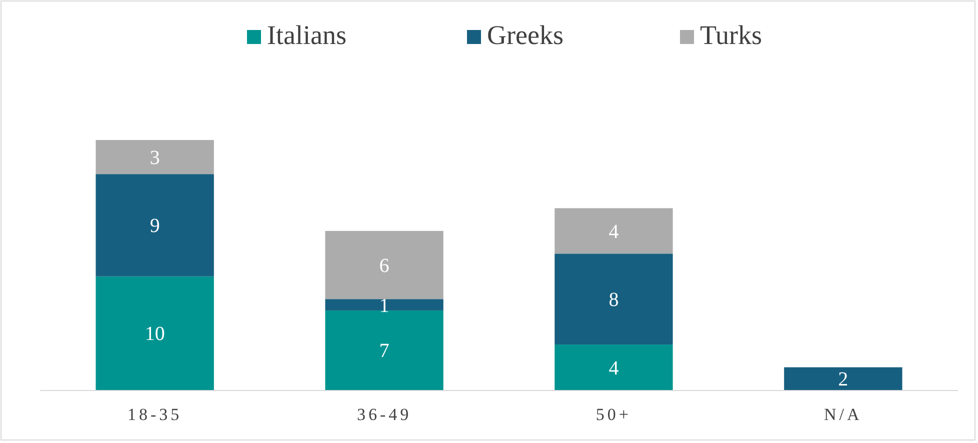 The image size is (978, 443). Describe the element at coordinates (384, 414) in the screenshot. I see `x-tick-label: 36-49` at that location.